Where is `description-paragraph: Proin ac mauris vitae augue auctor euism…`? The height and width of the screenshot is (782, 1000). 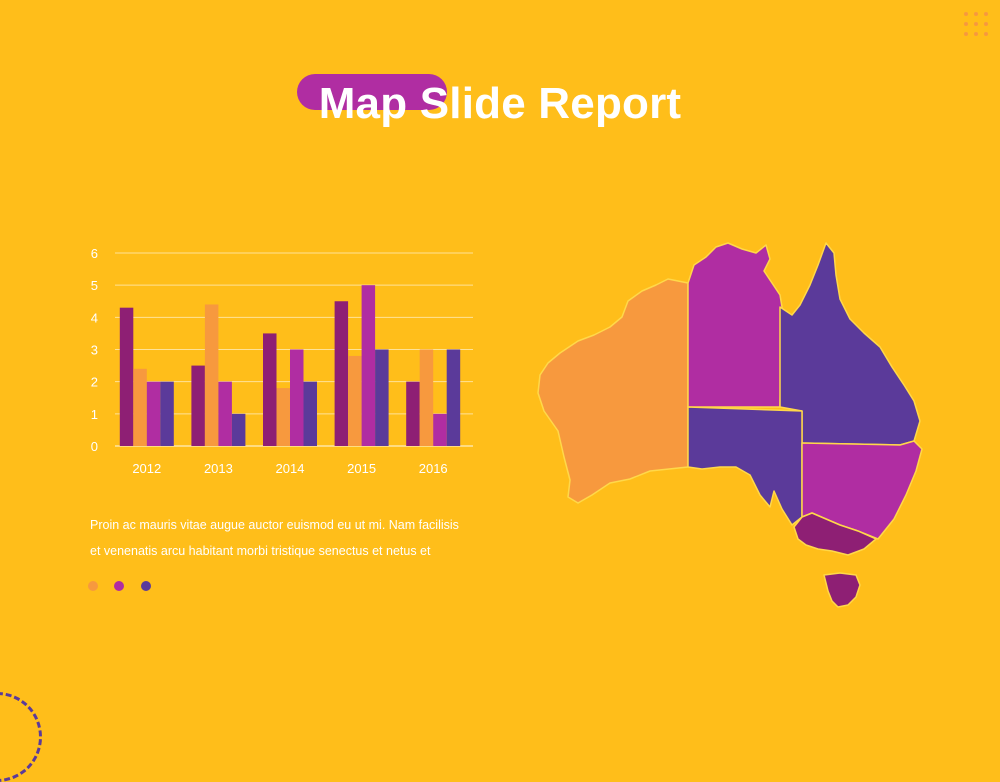
description-paragraph: Proin ac mauris vitae augue auctor euism… is located at coordinates (305, 538).